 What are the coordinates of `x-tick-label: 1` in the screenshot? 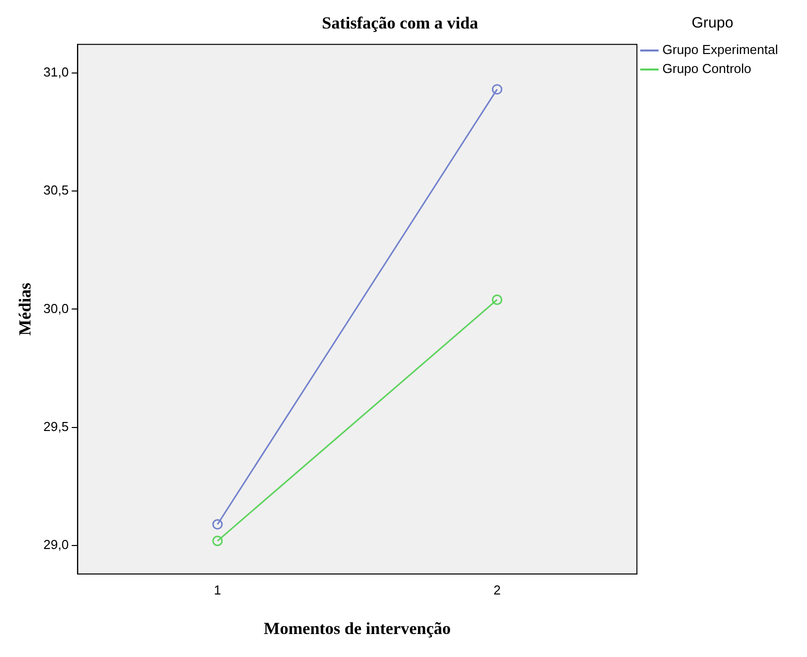 It's located at (218, 590).